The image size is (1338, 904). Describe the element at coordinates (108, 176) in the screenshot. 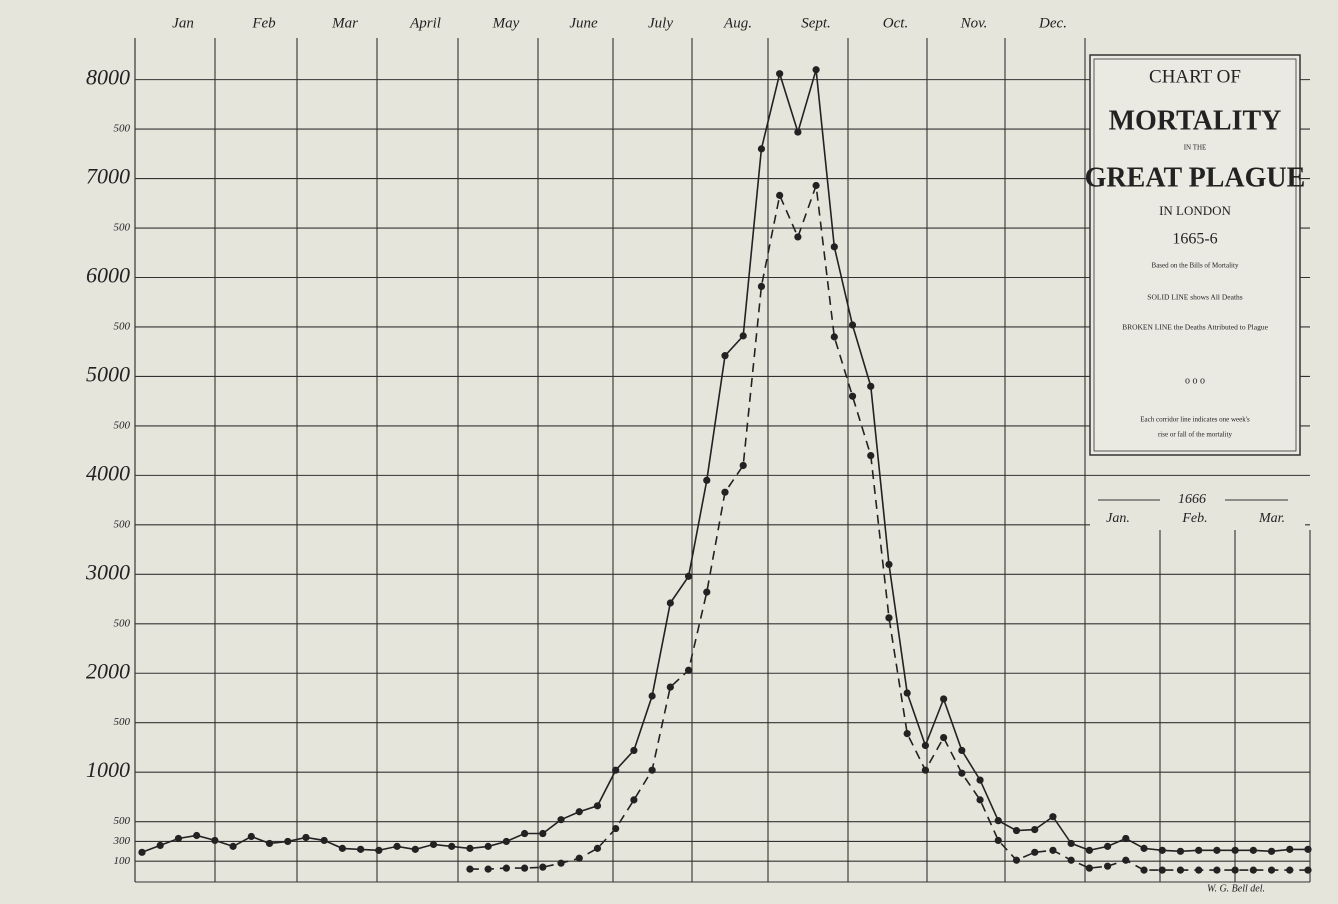

I see `y-tick-label: 7000` at that location.